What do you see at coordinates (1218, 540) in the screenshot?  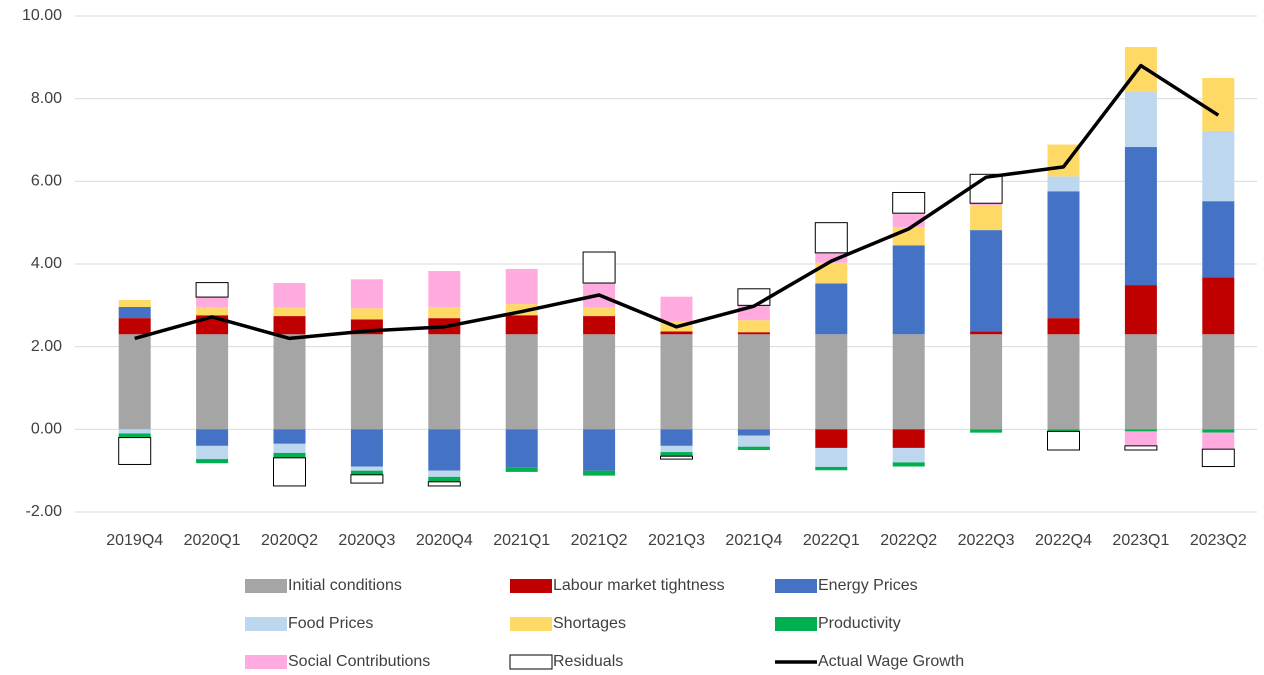 I see `x-tick-label: 2023Q2` at bounding box center [1218, 540].